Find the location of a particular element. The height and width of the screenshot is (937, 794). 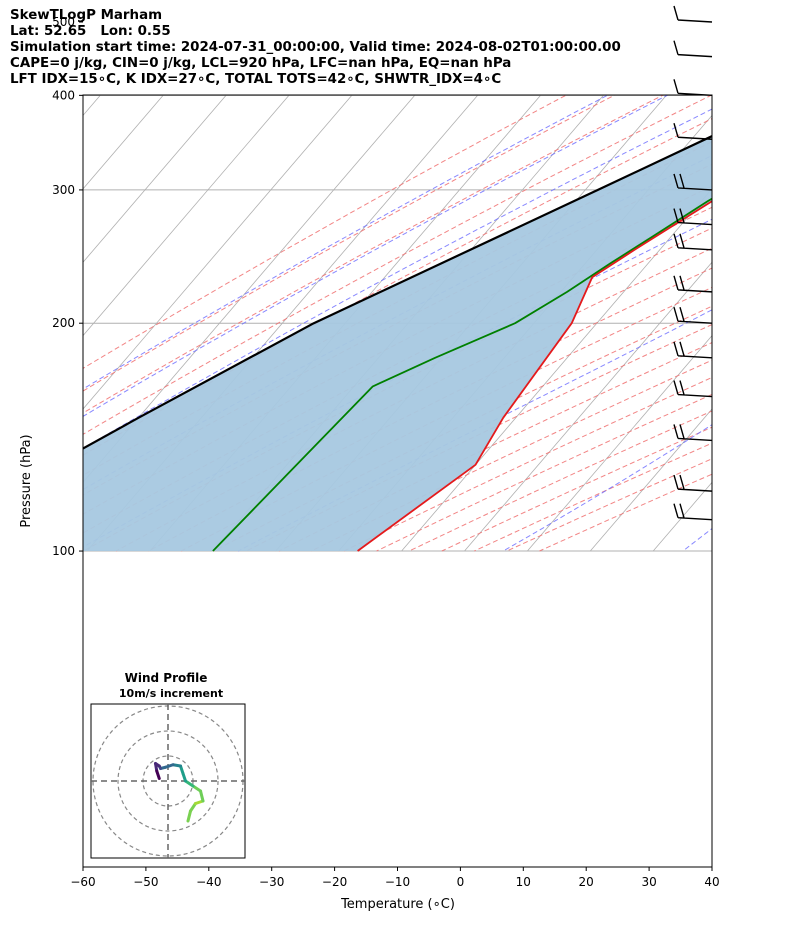

moist-adiabat-line is located at coordinates (697, 539).